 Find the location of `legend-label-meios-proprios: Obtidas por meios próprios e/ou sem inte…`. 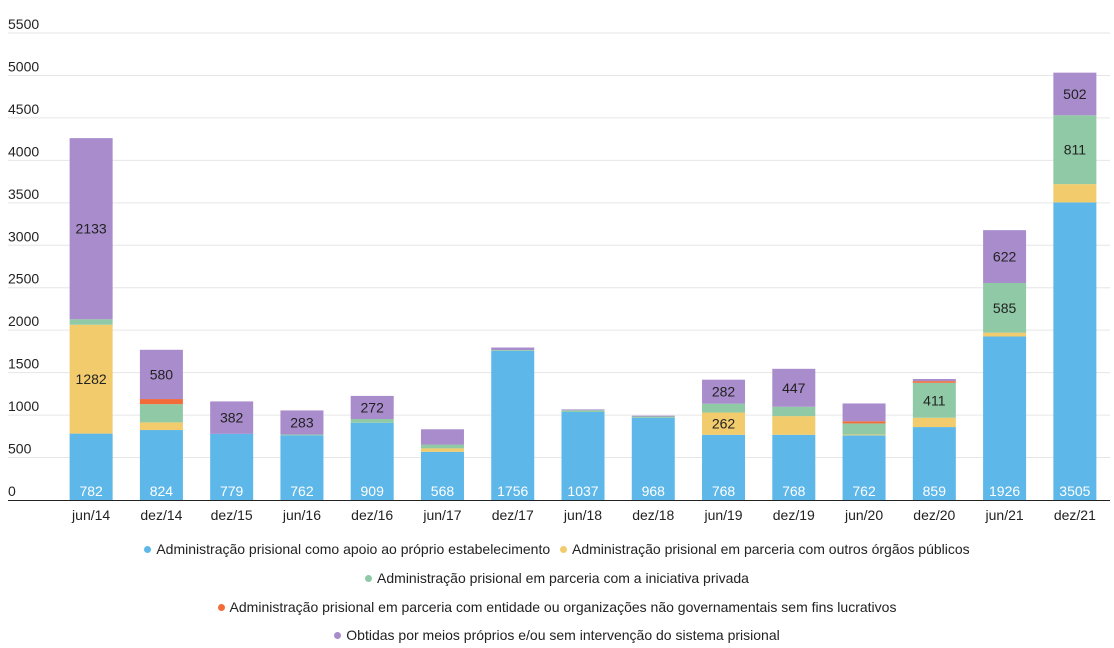

legend-label-meios-proprios: Obtidas por meios próprios e/ou sem inte… is located at coordinates (563, 635).